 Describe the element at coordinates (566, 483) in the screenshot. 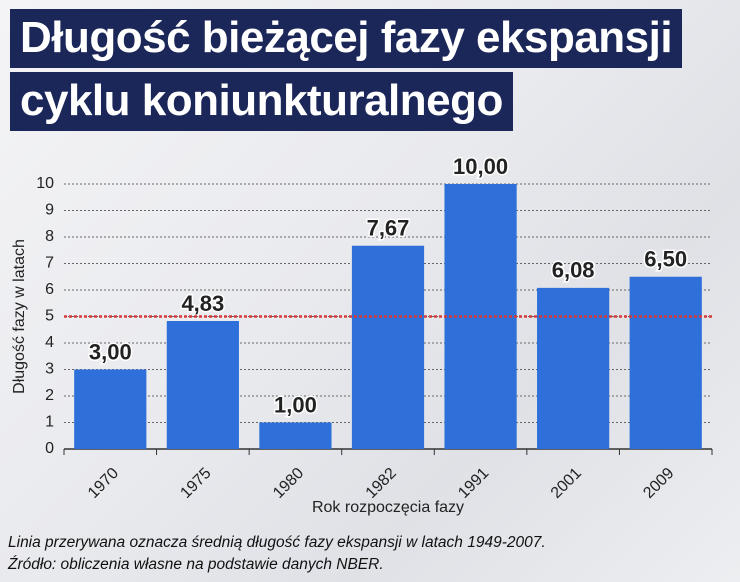

I see `x-tick-label: 2001` at that location.